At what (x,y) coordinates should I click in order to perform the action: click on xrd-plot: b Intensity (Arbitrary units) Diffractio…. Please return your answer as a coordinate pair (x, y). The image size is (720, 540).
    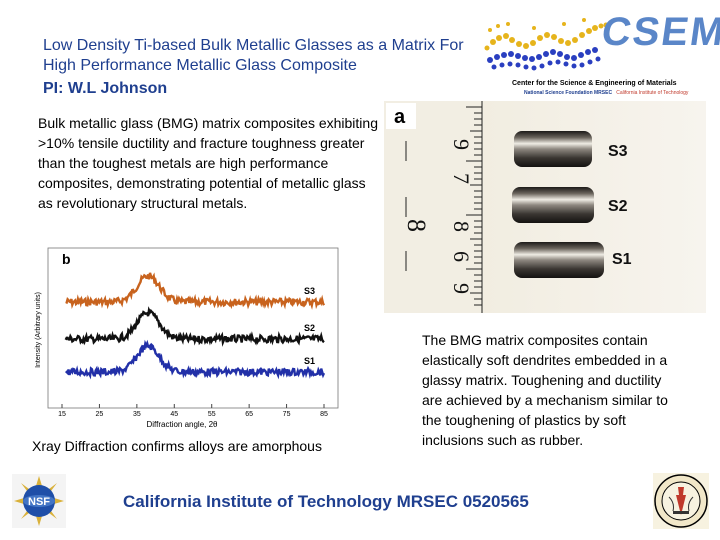
    Looking at the image, I should click on (187, 338).